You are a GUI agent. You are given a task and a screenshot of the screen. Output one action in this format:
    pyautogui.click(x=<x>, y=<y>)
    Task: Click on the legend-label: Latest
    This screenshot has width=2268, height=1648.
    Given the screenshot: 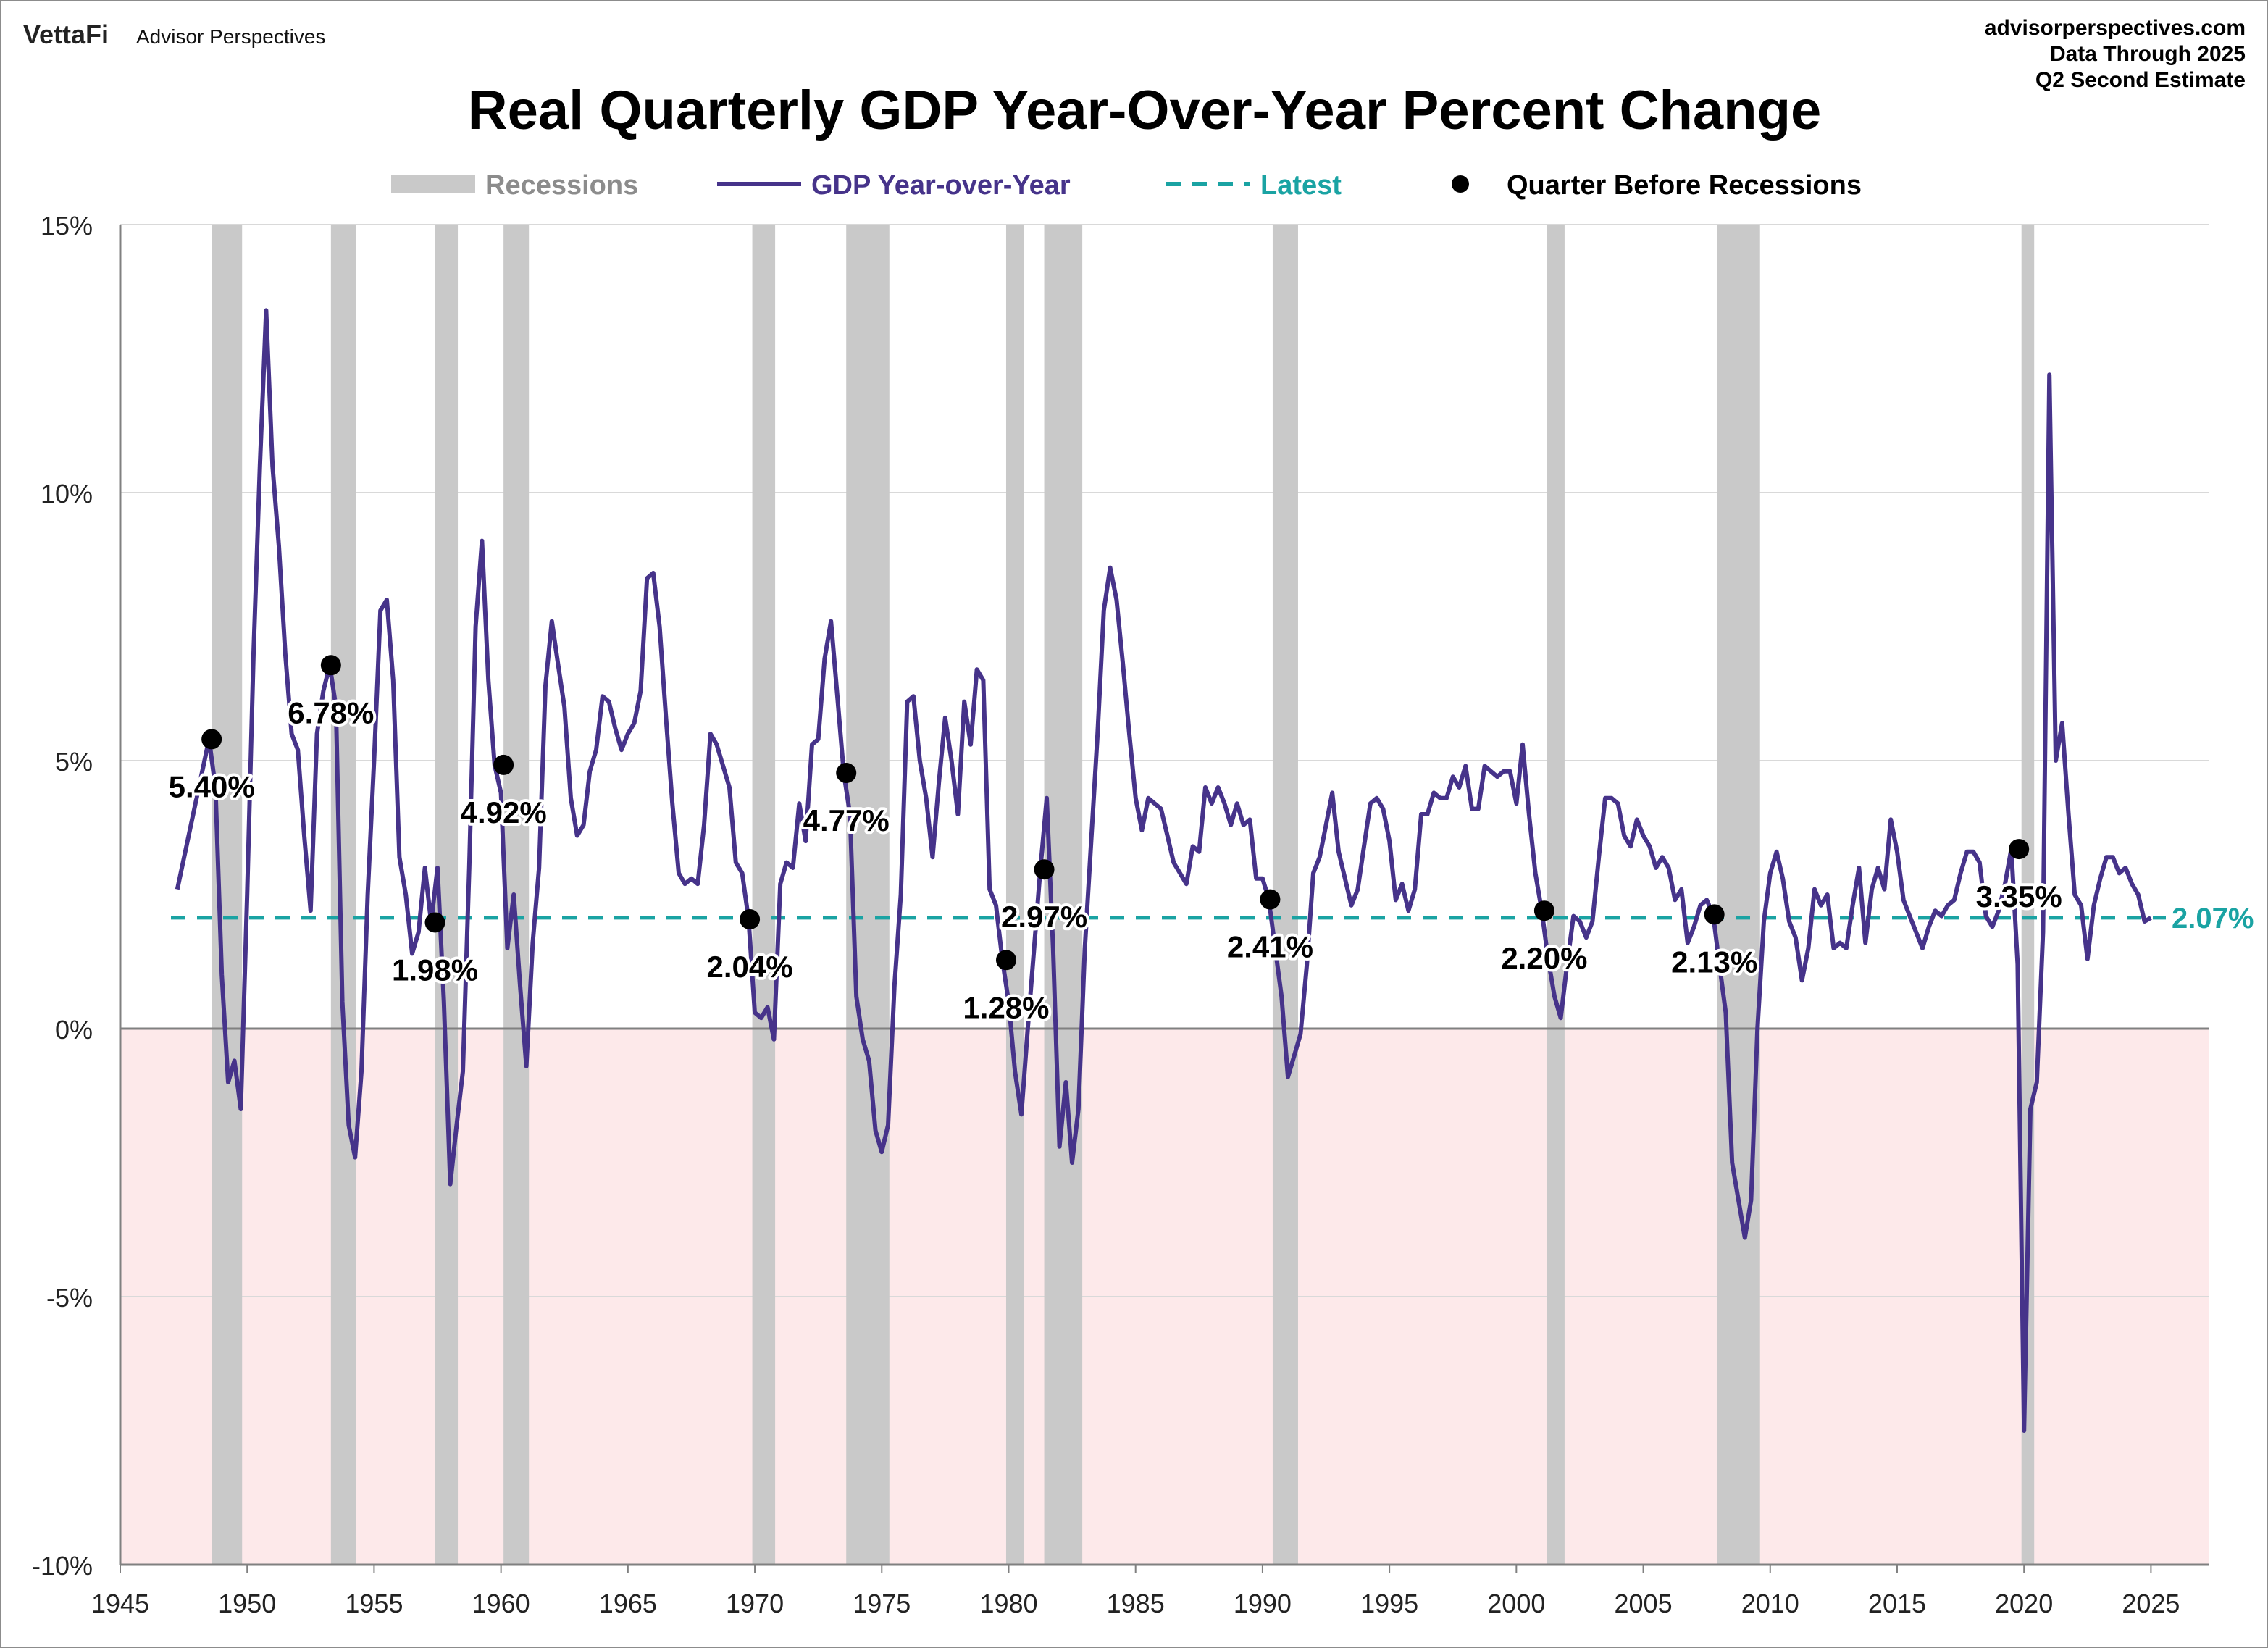 What is the action you would take?
    pyautogui.click(x=1301, y=185)
    